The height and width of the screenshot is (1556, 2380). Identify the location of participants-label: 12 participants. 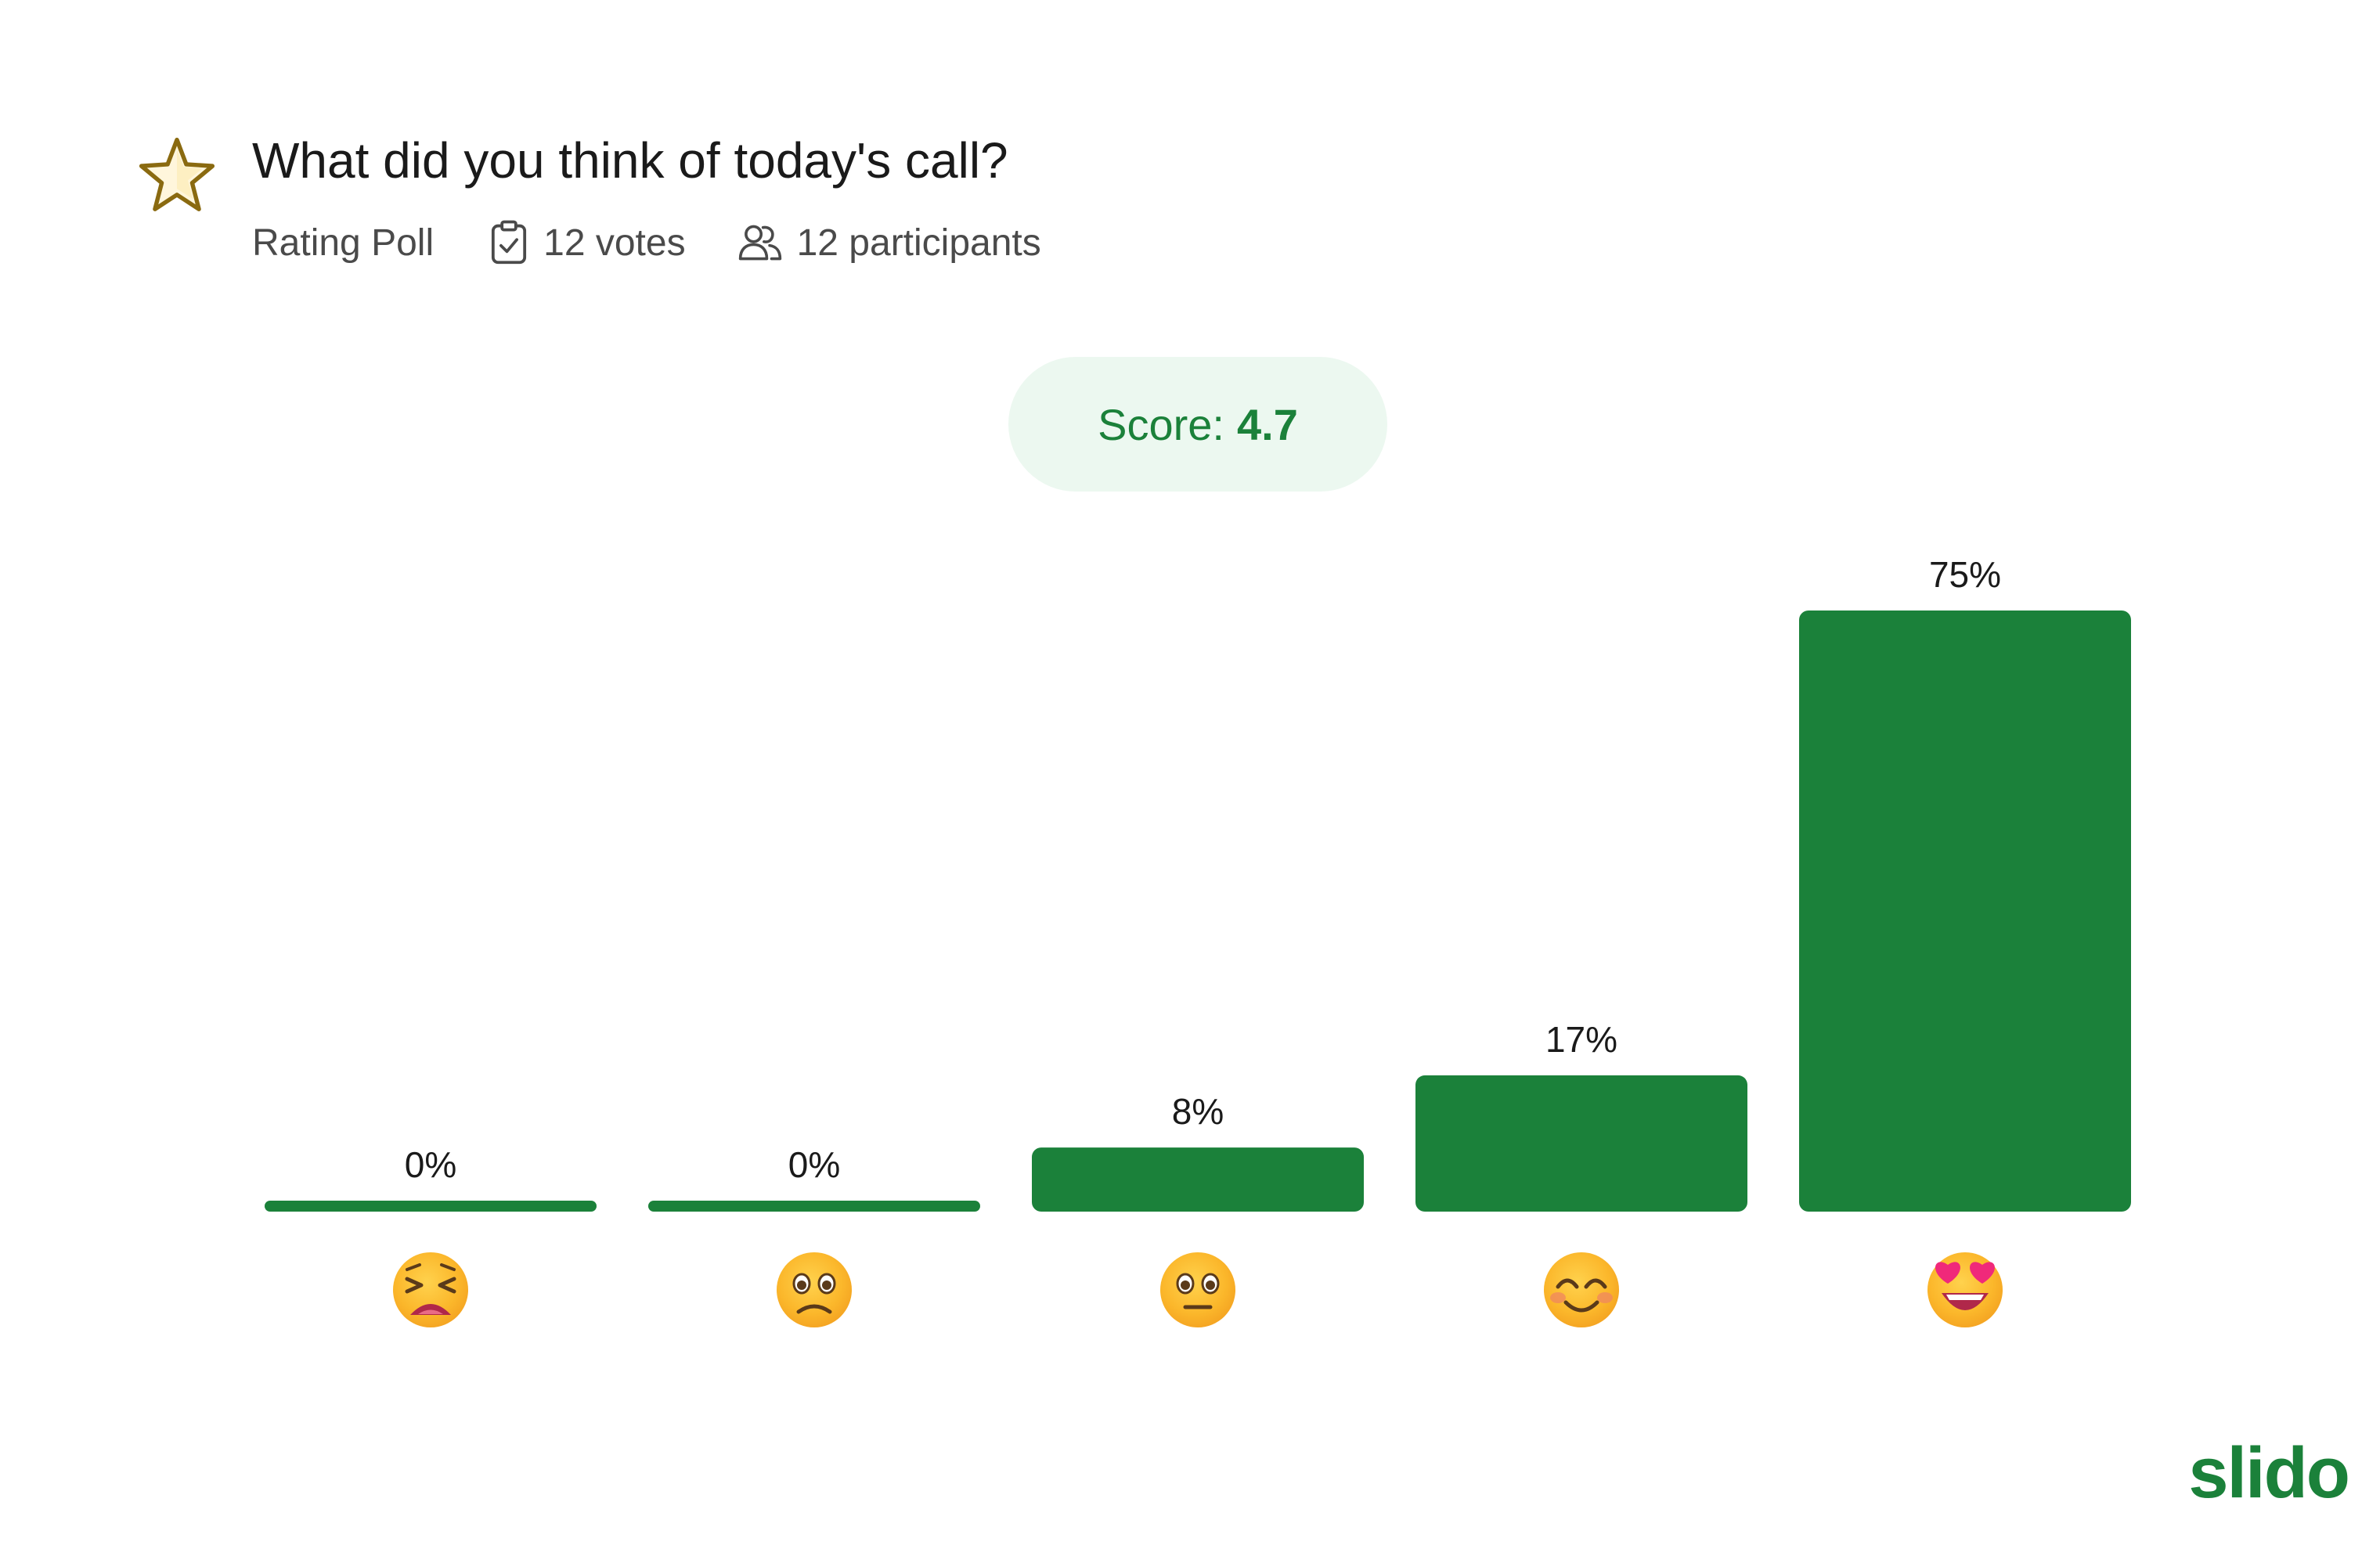
(918, 243).